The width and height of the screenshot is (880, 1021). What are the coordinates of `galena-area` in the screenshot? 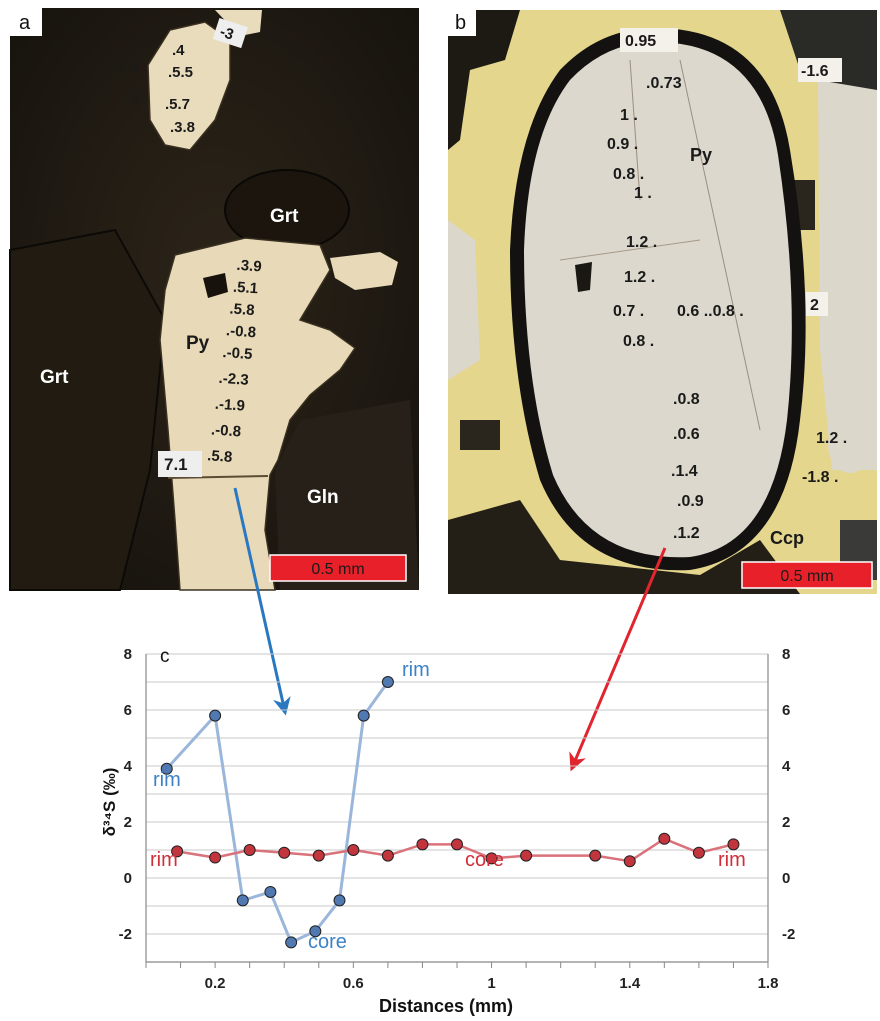 It's located at (347, 495).